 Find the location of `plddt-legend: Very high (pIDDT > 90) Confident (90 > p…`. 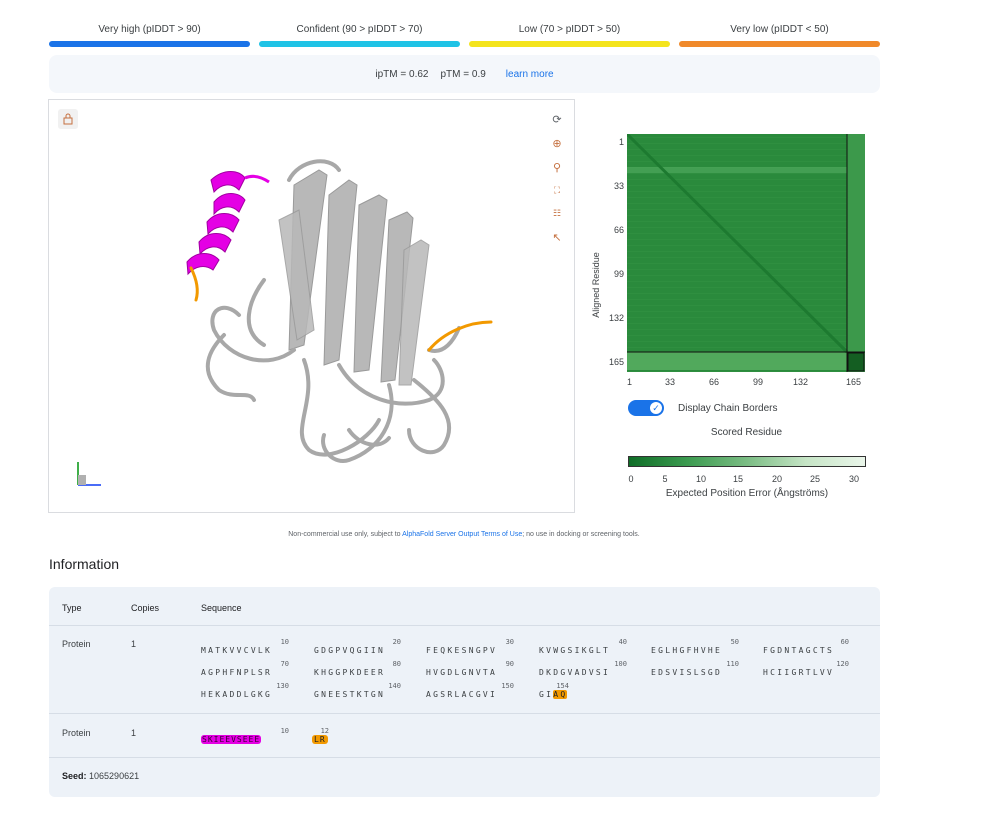

plddt-legend: Very high (pIDDT > 90) Confident (90 > p… is located at coordinates (464, 35).